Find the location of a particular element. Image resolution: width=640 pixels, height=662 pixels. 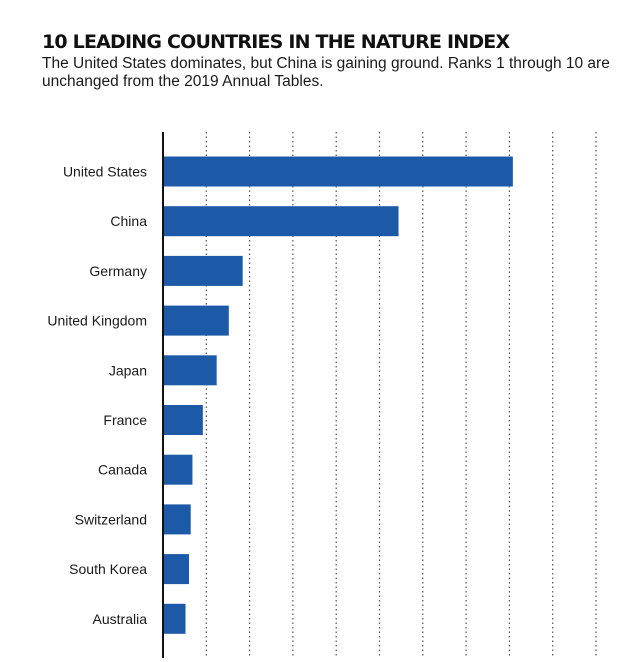

category-label: China is located at coordinates (128, 221).